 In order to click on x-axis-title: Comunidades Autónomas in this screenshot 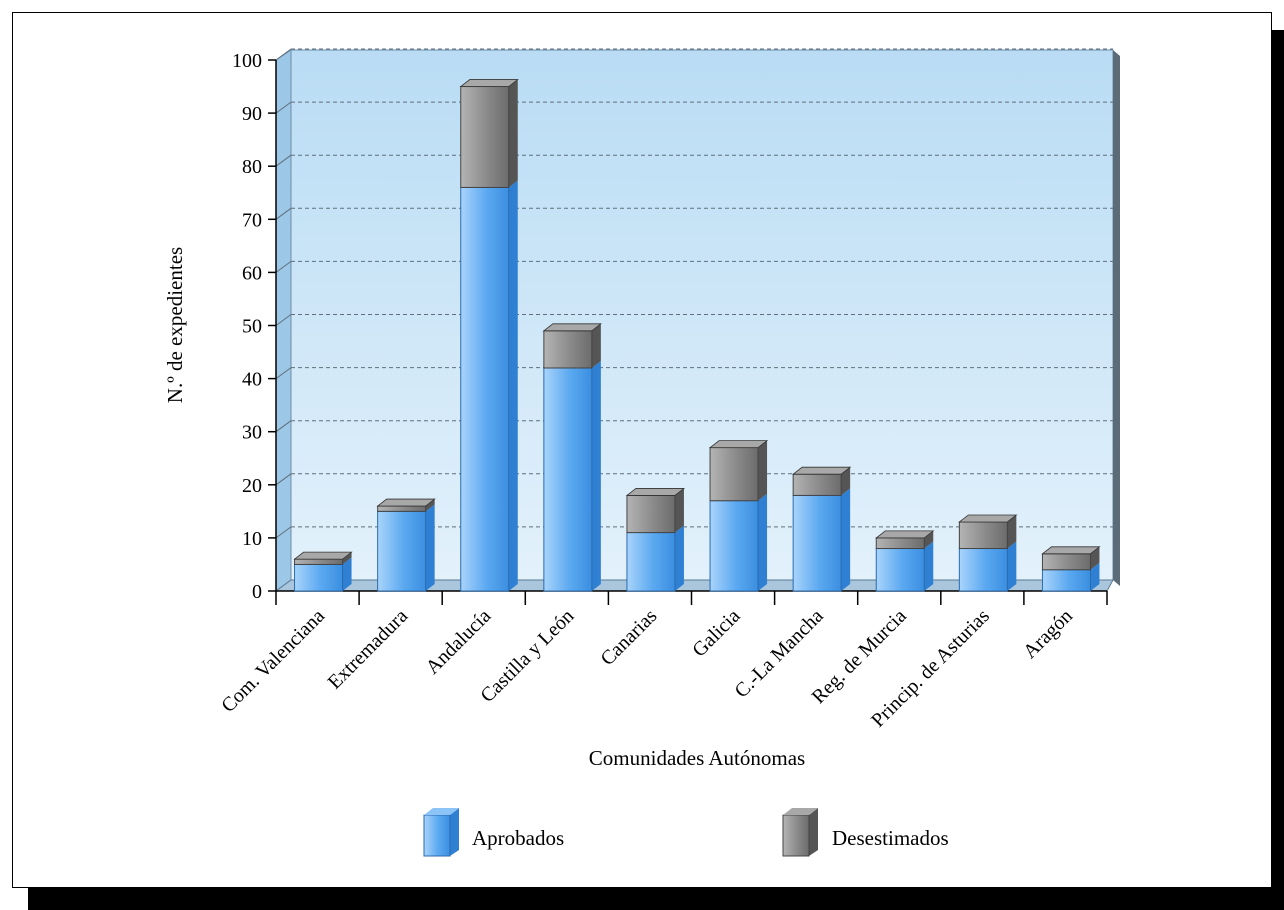, I will do `click(697, 758)`.